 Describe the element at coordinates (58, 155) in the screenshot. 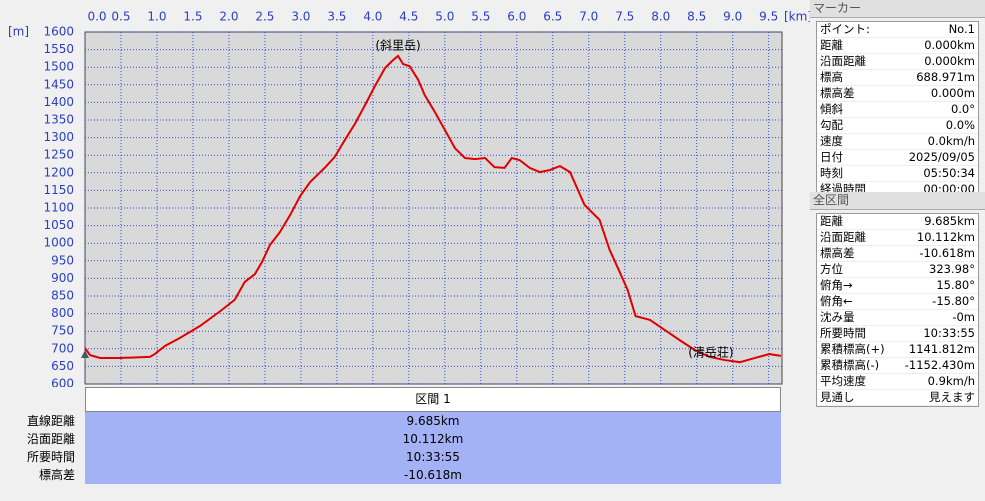

I see `y-tick-label: 1250` at that location.